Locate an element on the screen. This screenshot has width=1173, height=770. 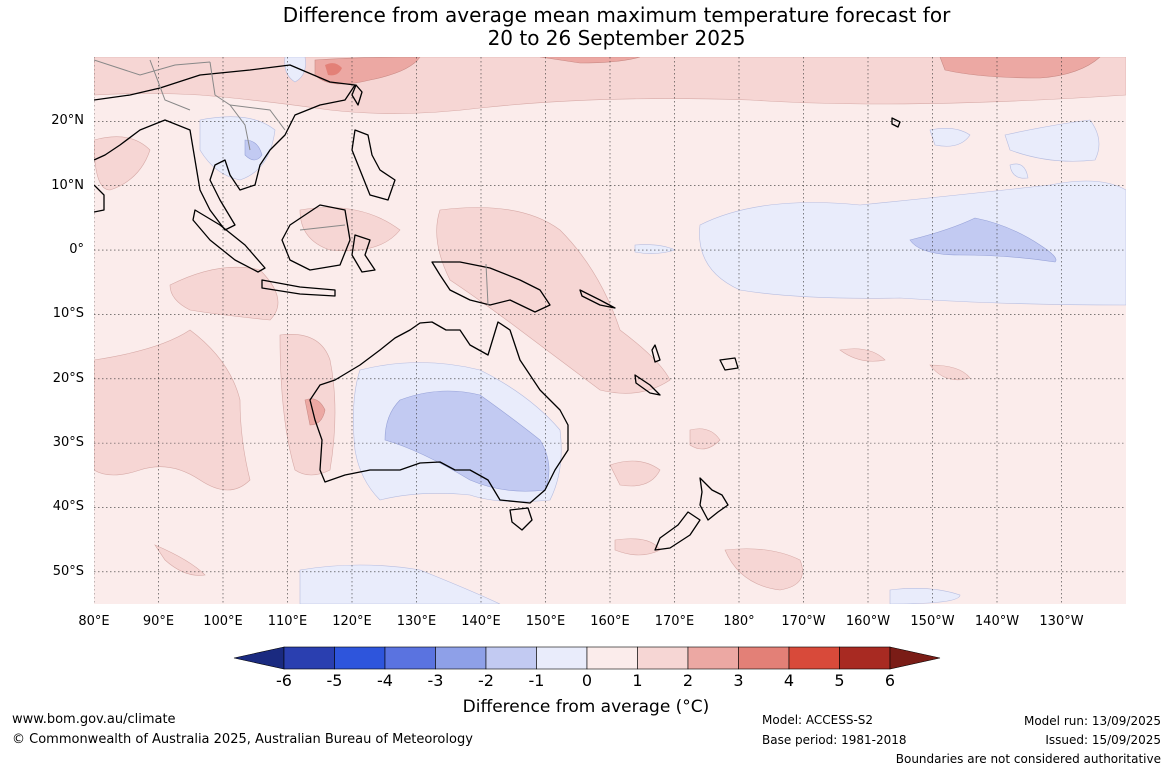
colorbar-tick-label: 6 is located at coordinates (890, 680).